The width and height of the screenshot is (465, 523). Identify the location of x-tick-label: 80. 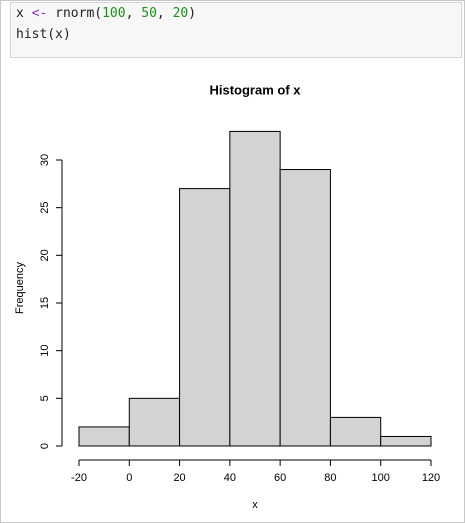
(330, 478).